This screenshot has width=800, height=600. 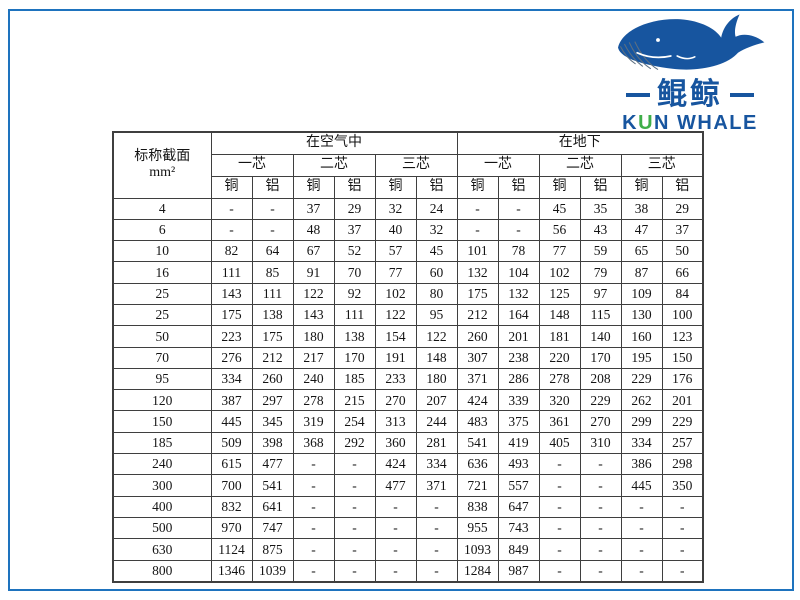 What do you see at coordinates (416, 165) in the screenshot?
I see `subheader-air-3core: 三芯` at bounding box center [416, 165].